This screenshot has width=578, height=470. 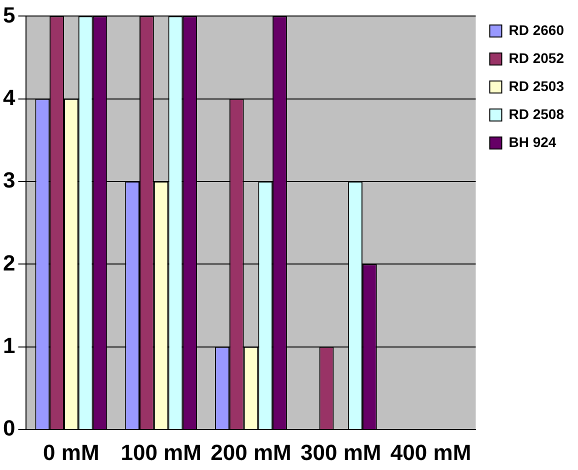 I want to click on y-tick-label: 1, so click(x=9, y=345).